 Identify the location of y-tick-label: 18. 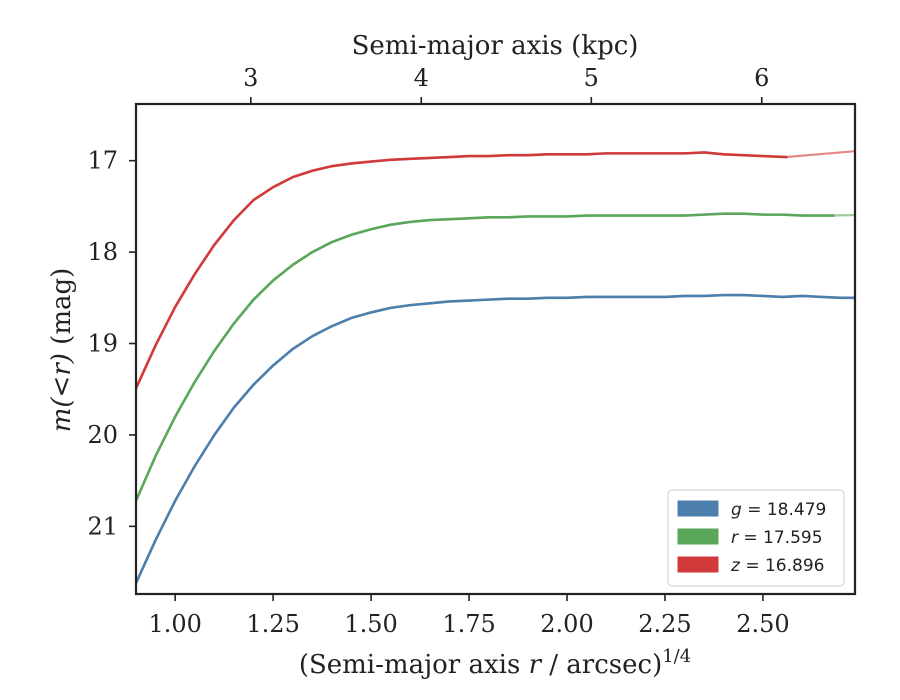
(102, 252).